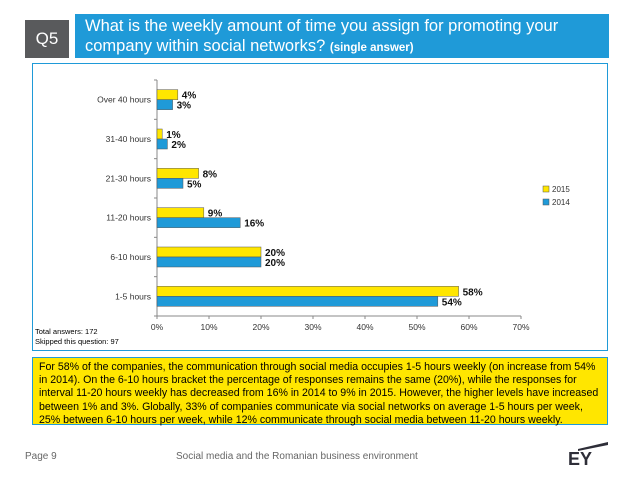  What do you see at coordinates (275, 253) in the screenshot?
I see `data-label-2015: 20%` at bounding box center [275, 253].